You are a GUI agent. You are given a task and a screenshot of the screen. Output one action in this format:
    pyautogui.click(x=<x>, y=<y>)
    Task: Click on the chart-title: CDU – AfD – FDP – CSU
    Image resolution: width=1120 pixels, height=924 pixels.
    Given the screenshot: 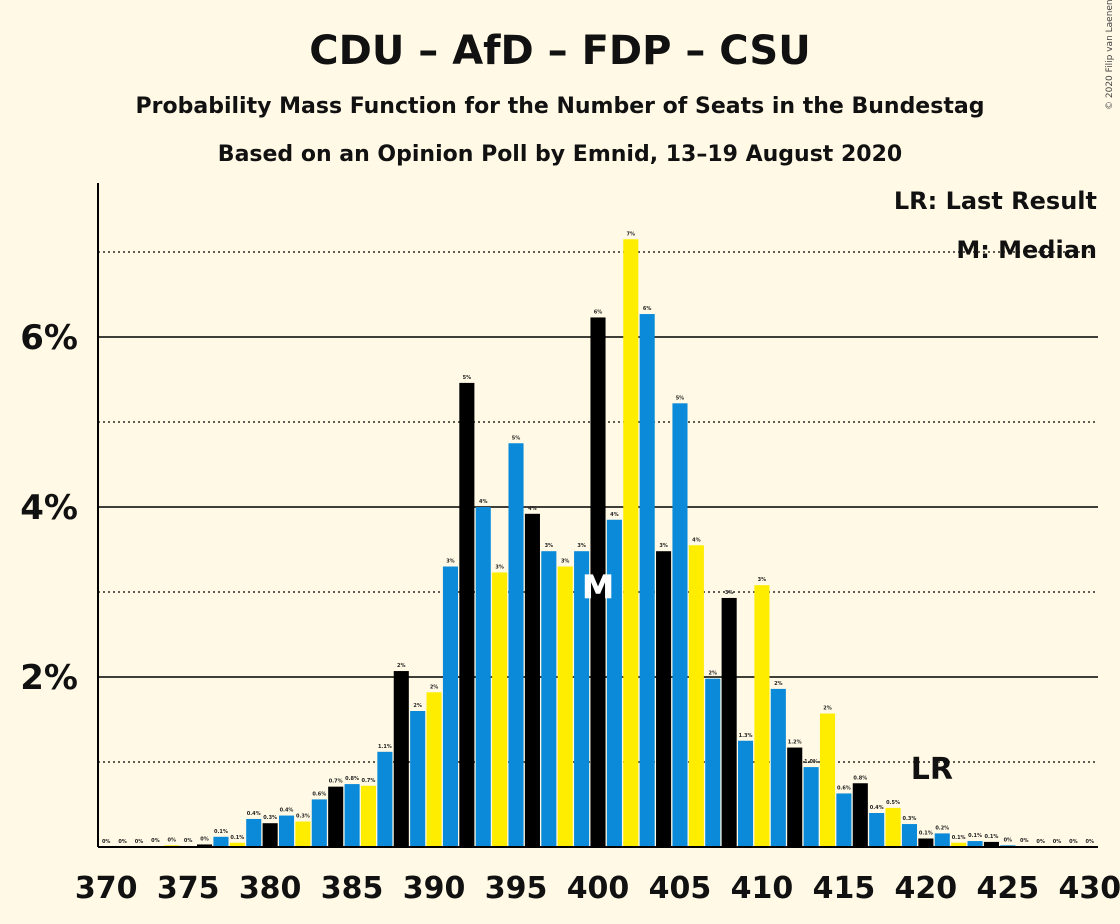 What is the action you would take?
    pyautogui.click(x=559, y=51)
    